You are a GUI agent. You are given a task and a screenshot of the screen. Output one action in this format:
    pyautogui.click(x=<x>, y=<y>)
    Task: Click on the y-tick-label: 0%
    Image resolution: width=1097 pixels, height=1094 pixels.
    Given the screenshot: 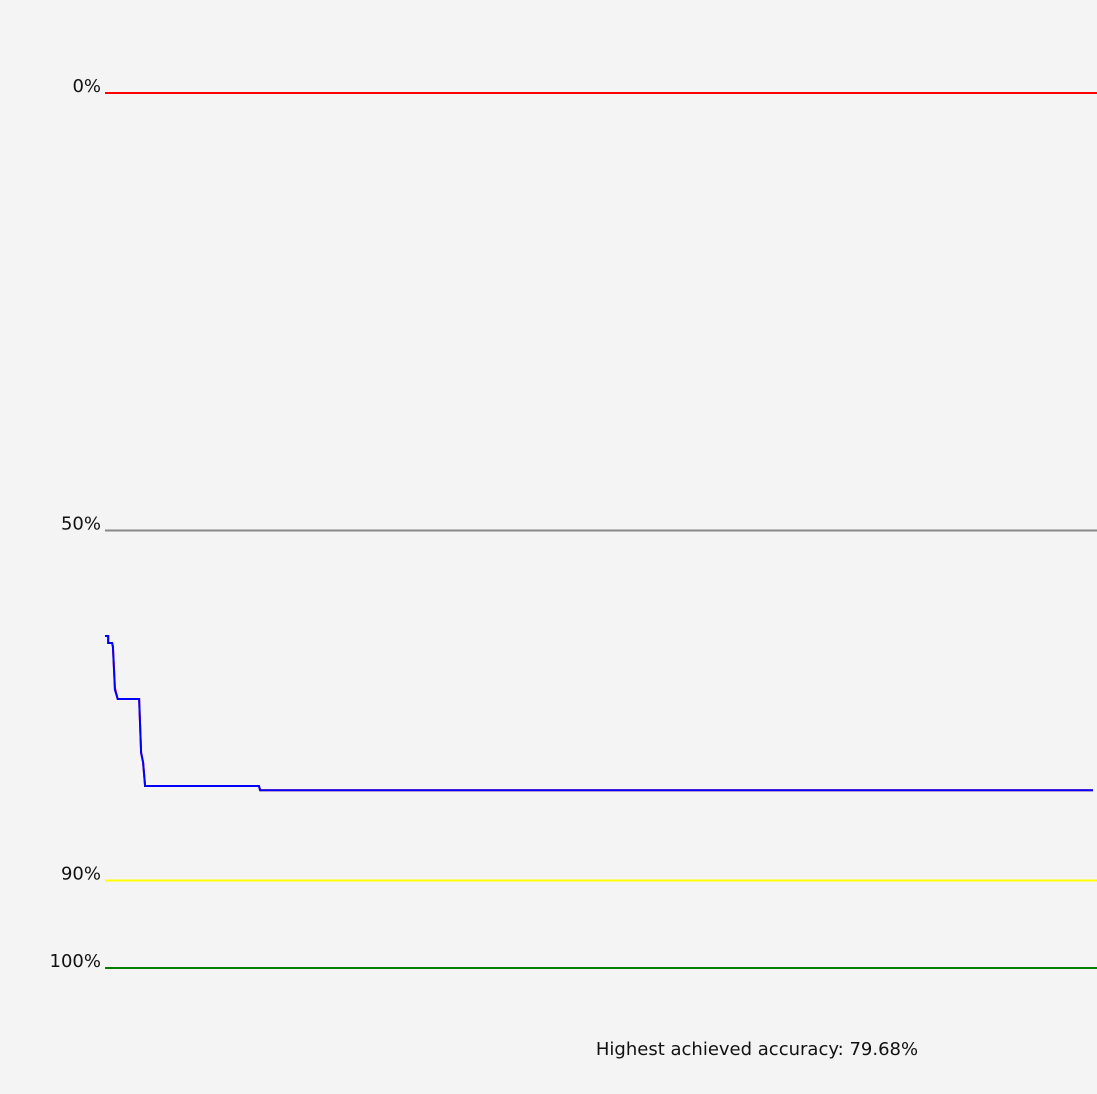 What is the action you would take?
    pyautogui.click(x=86, y=86)
    